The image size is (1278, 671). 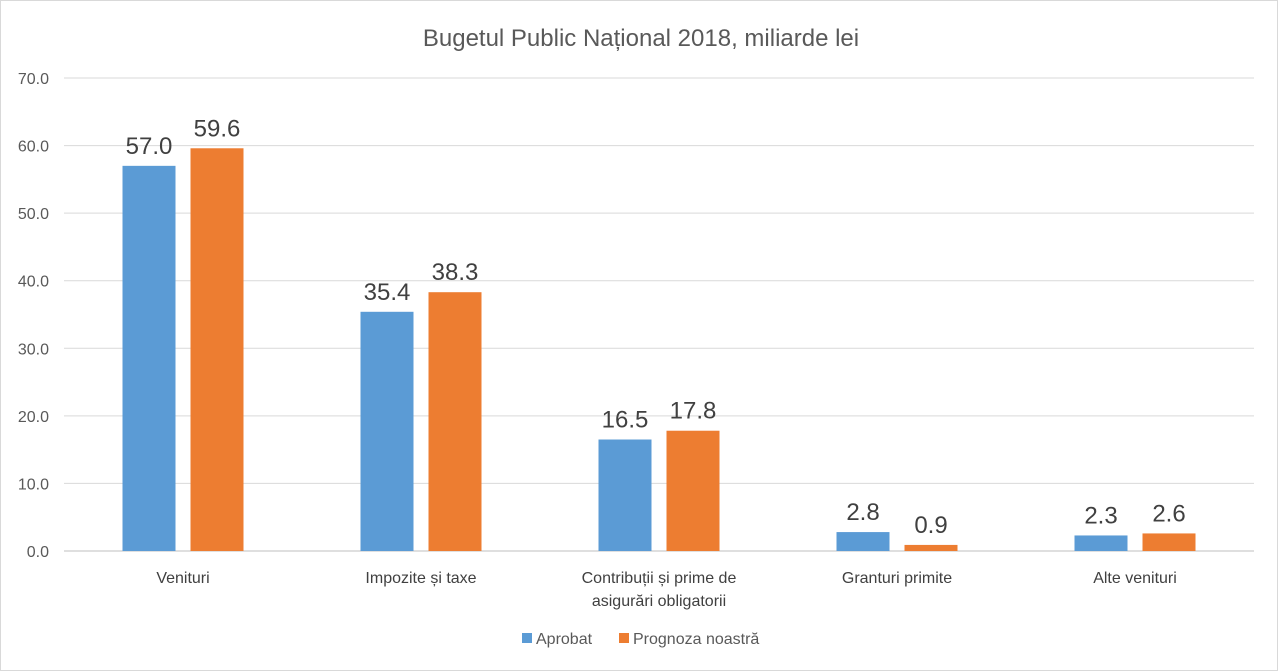 I want to click on category-label: Contribuții și prime de, so click(x=659, y=578).